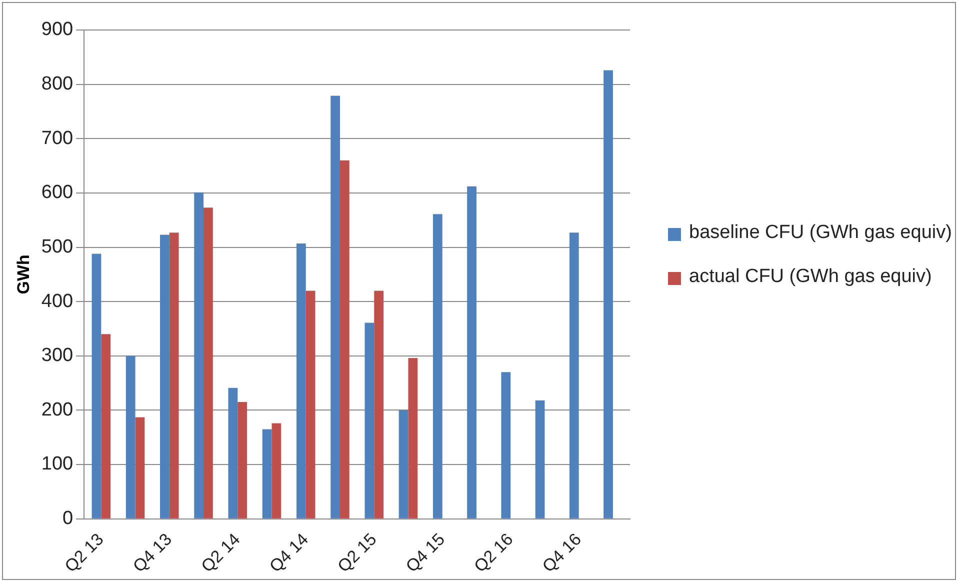 The height and width of the screenshot is (583, 959). Describe the element at coordinates (357, 553) in the screenshot. I see `x-tick-label: Q2 15` at that location.